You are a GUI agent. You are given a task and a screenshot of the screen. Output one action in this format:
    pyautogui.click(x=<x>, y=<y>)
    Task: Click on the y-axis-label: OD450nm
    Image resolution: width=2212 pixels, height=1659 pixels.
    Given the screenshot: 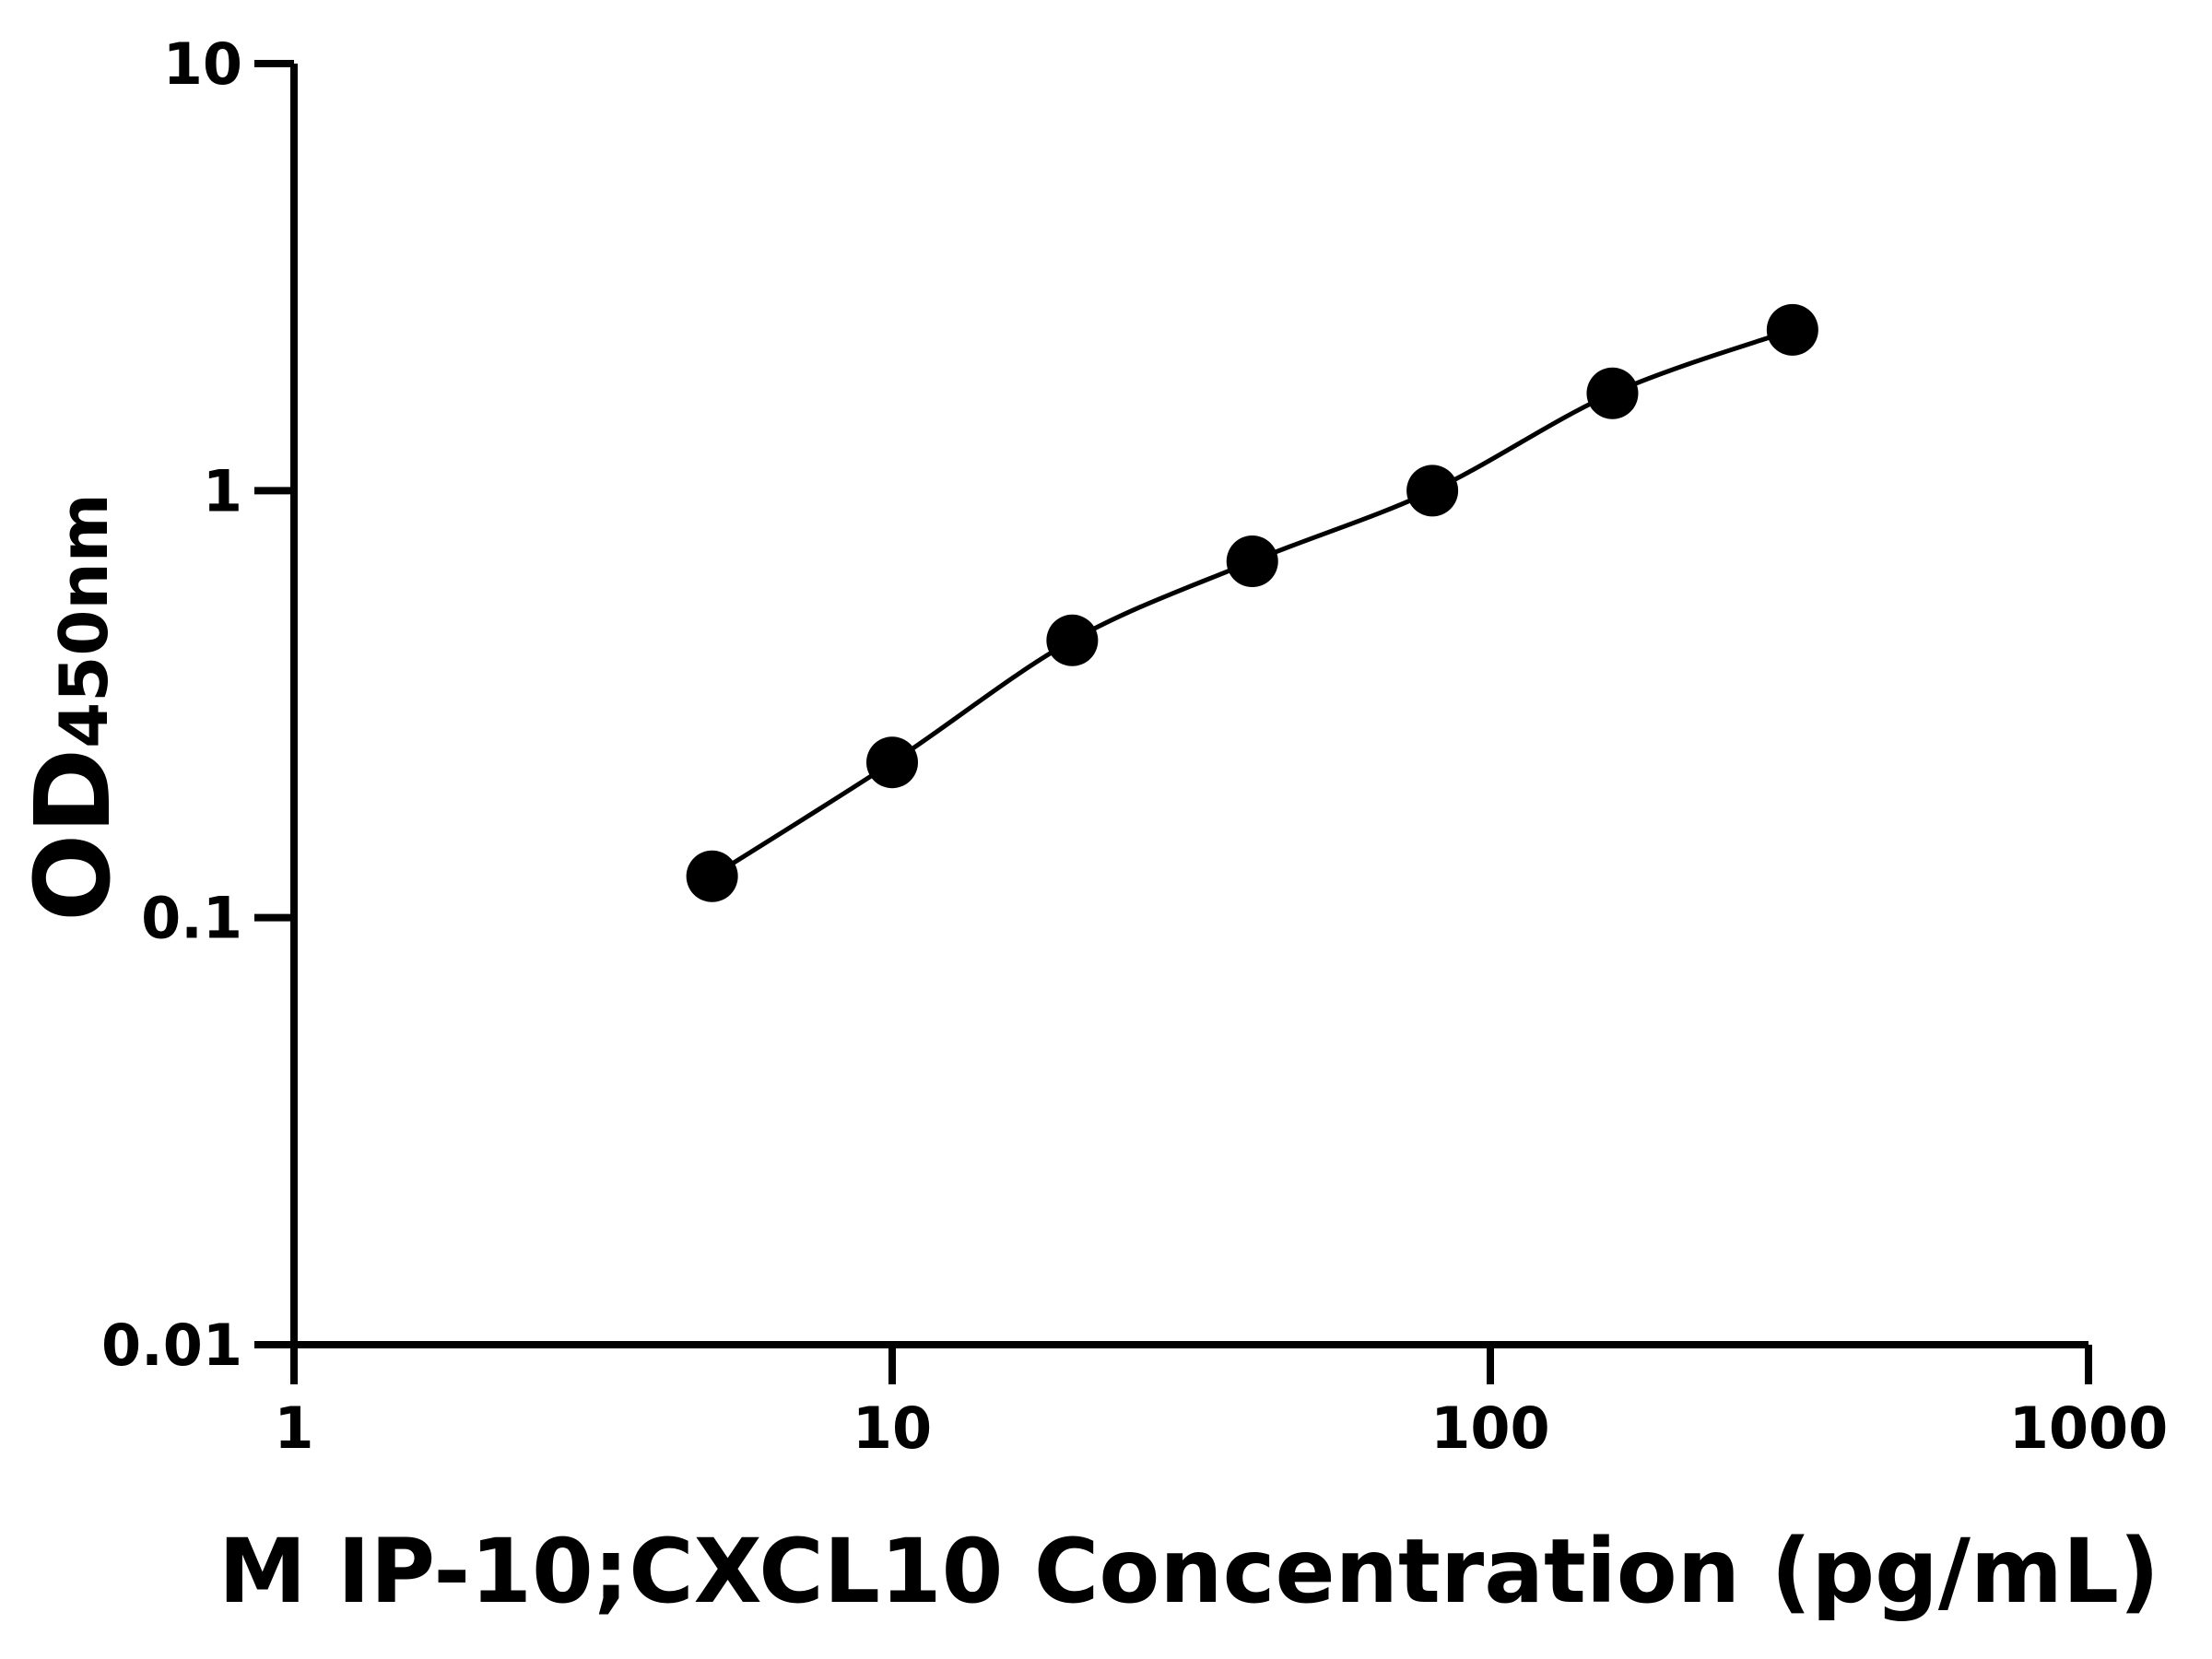 What is the action you would take?
    pyautogui.click(x=74, y=707)
    